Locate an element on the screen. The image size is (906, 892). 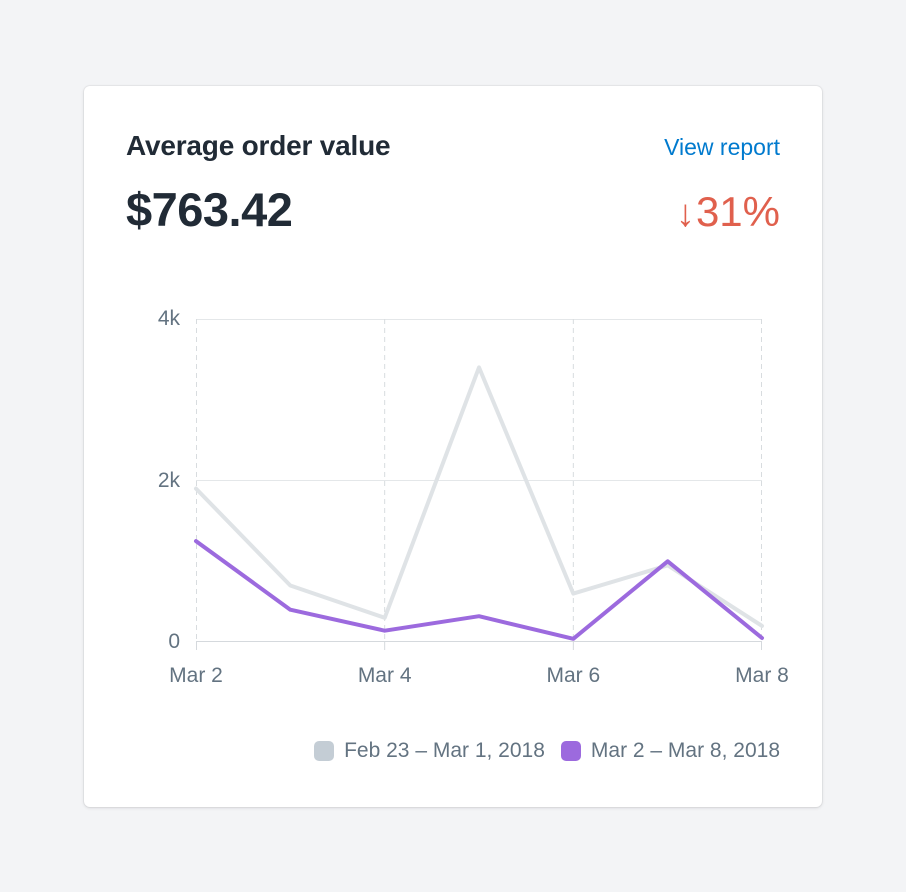
legend-item-current-period: Mar 2 – Mar 8, 2018 is located at coordinates (670, 751).